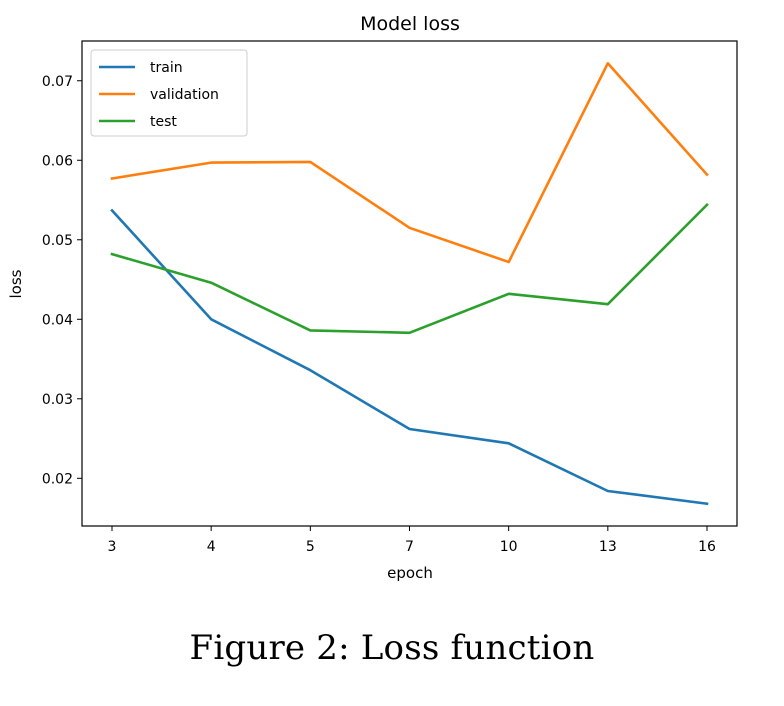 This screenshot has width=784, height=706. What do you see at coordinates (409, 547) in the screenshot?
I see `x-tick-label: 7` at bounding box center [409, 547].